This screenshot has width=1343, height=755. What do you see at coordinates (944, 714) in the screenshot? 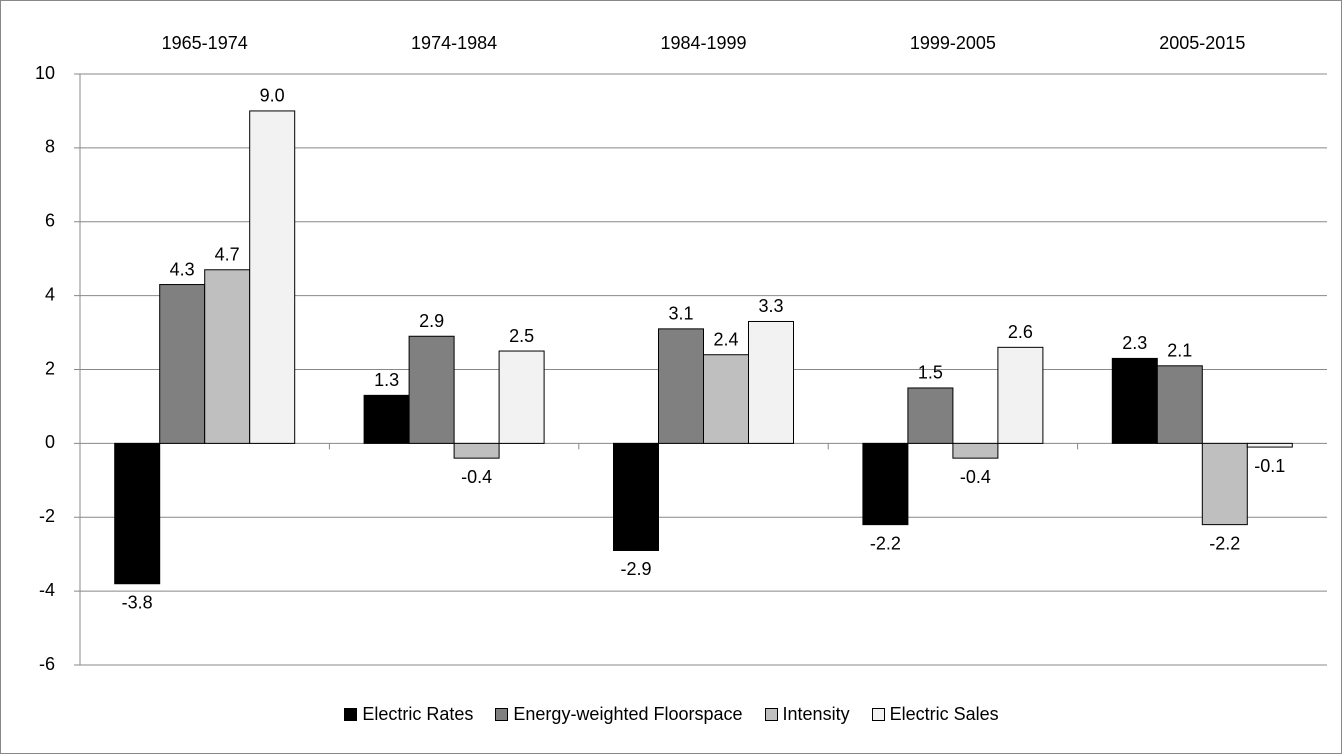
I see `legend-label: Electric Sales` at bounding box center [944, 714].